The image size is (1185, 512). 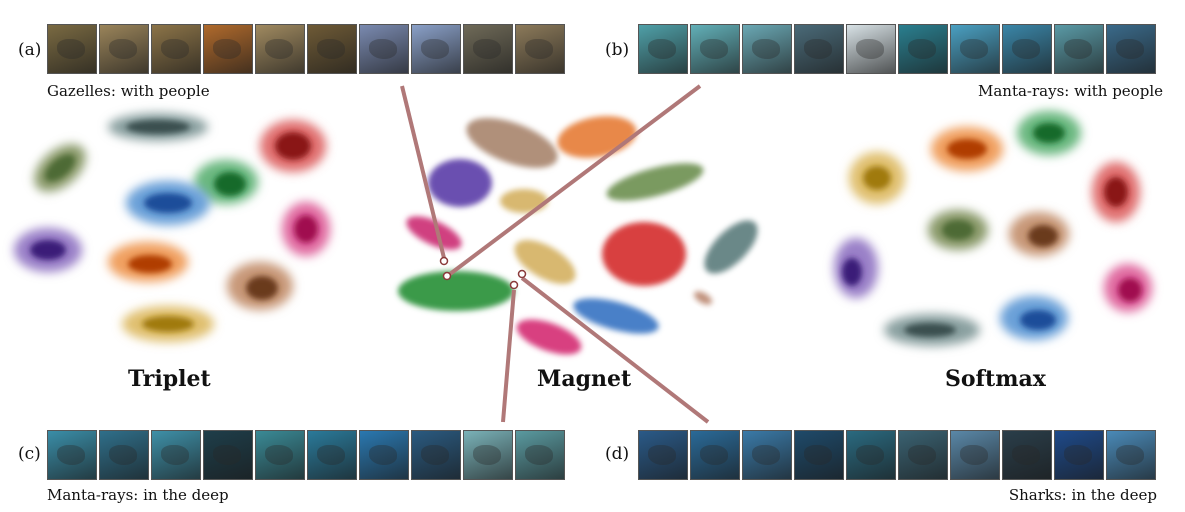 I want to click on cluster-blue, so click(x=616, y=316).